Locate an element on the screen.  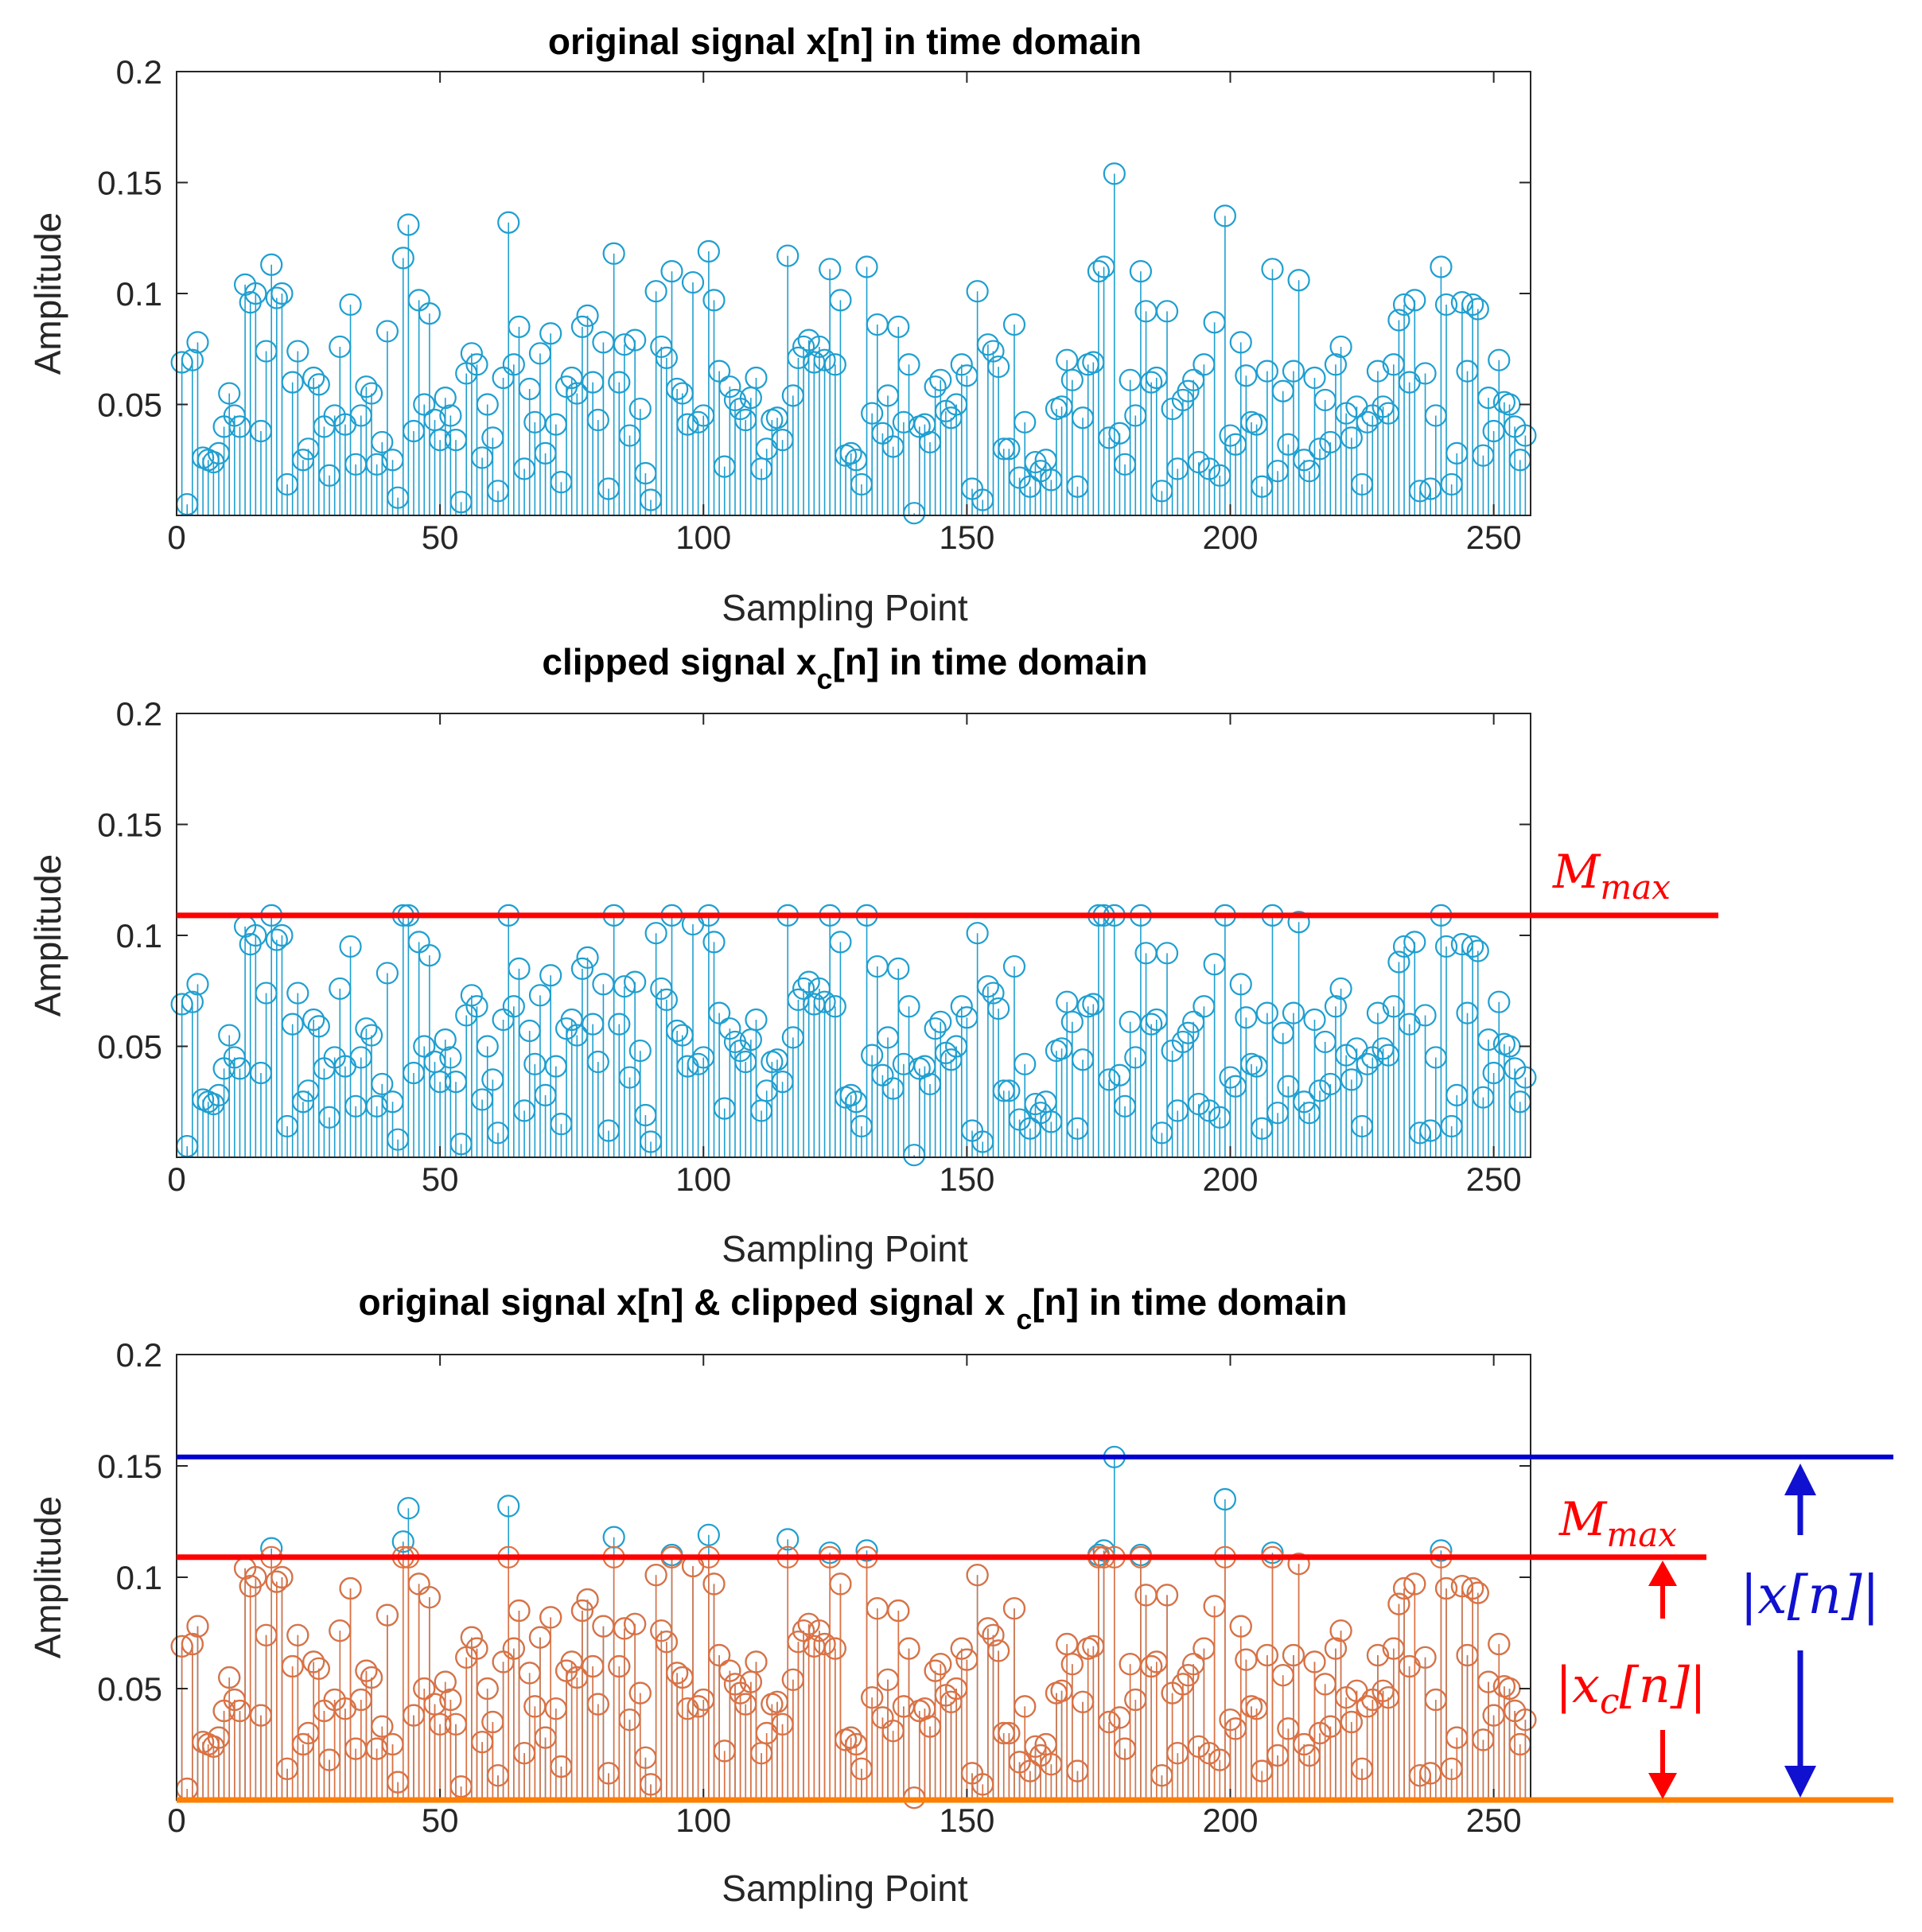
x-tick-label: 0 is located at coordinates (176, 1179).